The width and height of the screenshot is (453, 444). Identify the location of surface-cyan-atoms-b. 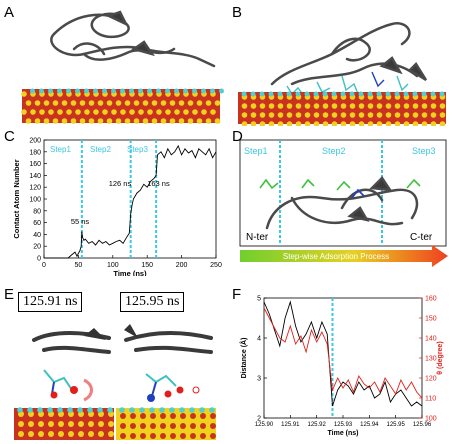
(343, 94).